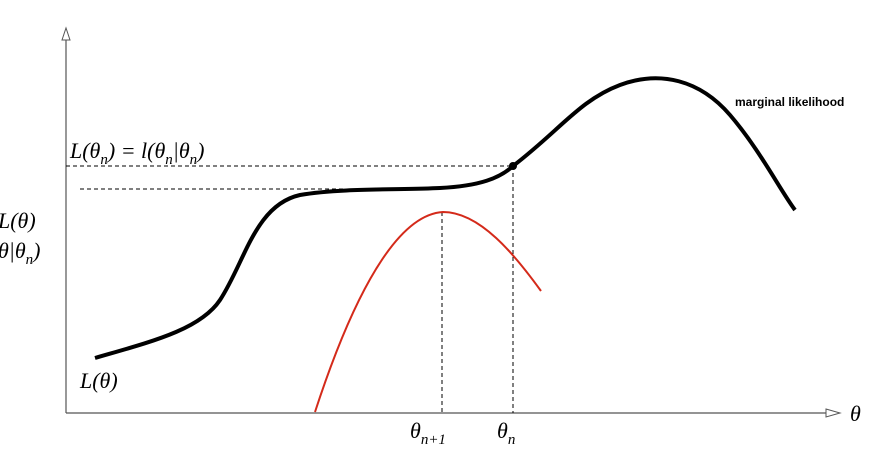 This screenshot has width=877, height=451. I want to click on y-label: L(θ), so click(18, 220).